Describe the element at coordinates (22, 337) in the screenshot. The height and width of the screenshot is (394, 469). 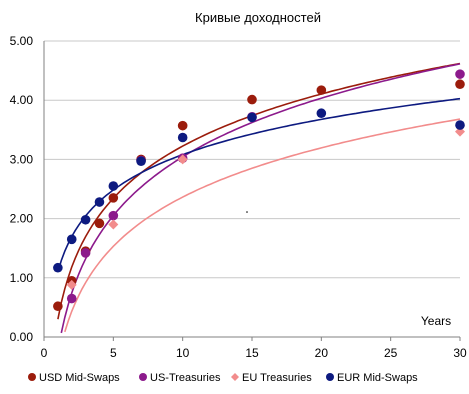
I see `y-tick-label: 0.00` at that location.